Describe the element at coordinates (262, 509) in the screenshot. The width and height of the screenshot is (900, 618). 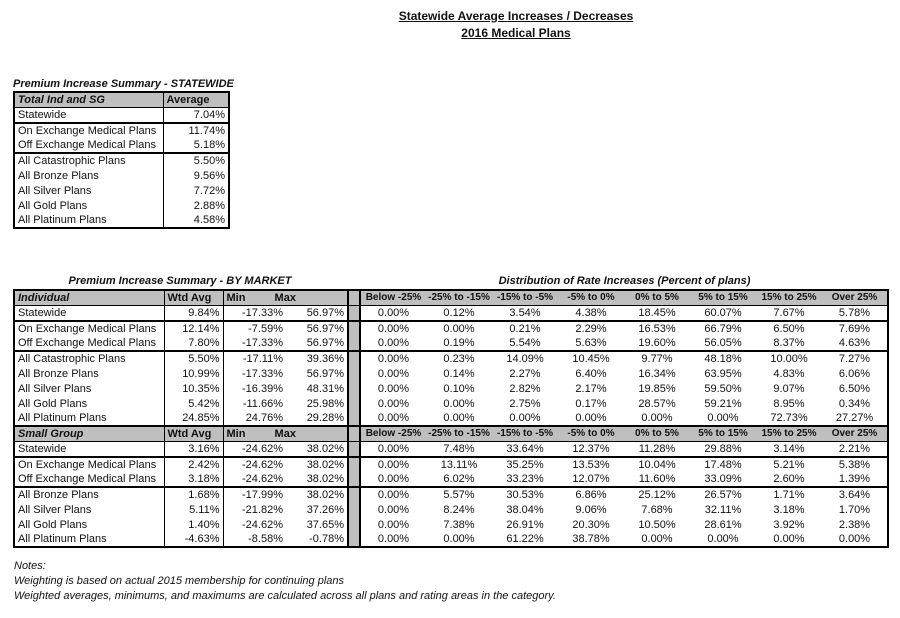
I see `min-cell: -21.82%` at that location.